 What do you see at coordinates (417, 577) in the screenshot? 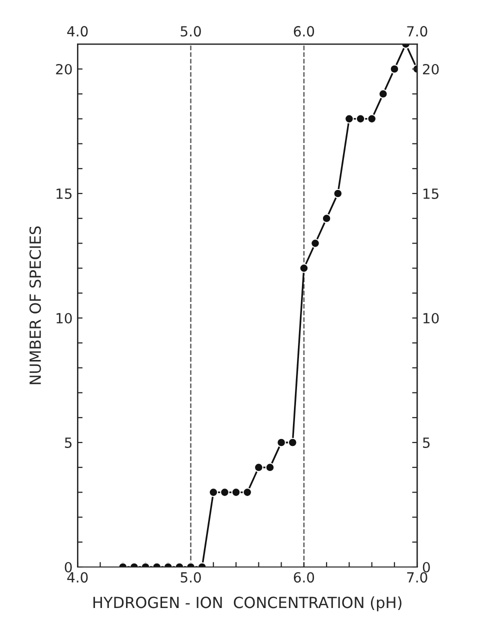
I see `x-tick-label: 7.0` at bounding box center [417, 577].